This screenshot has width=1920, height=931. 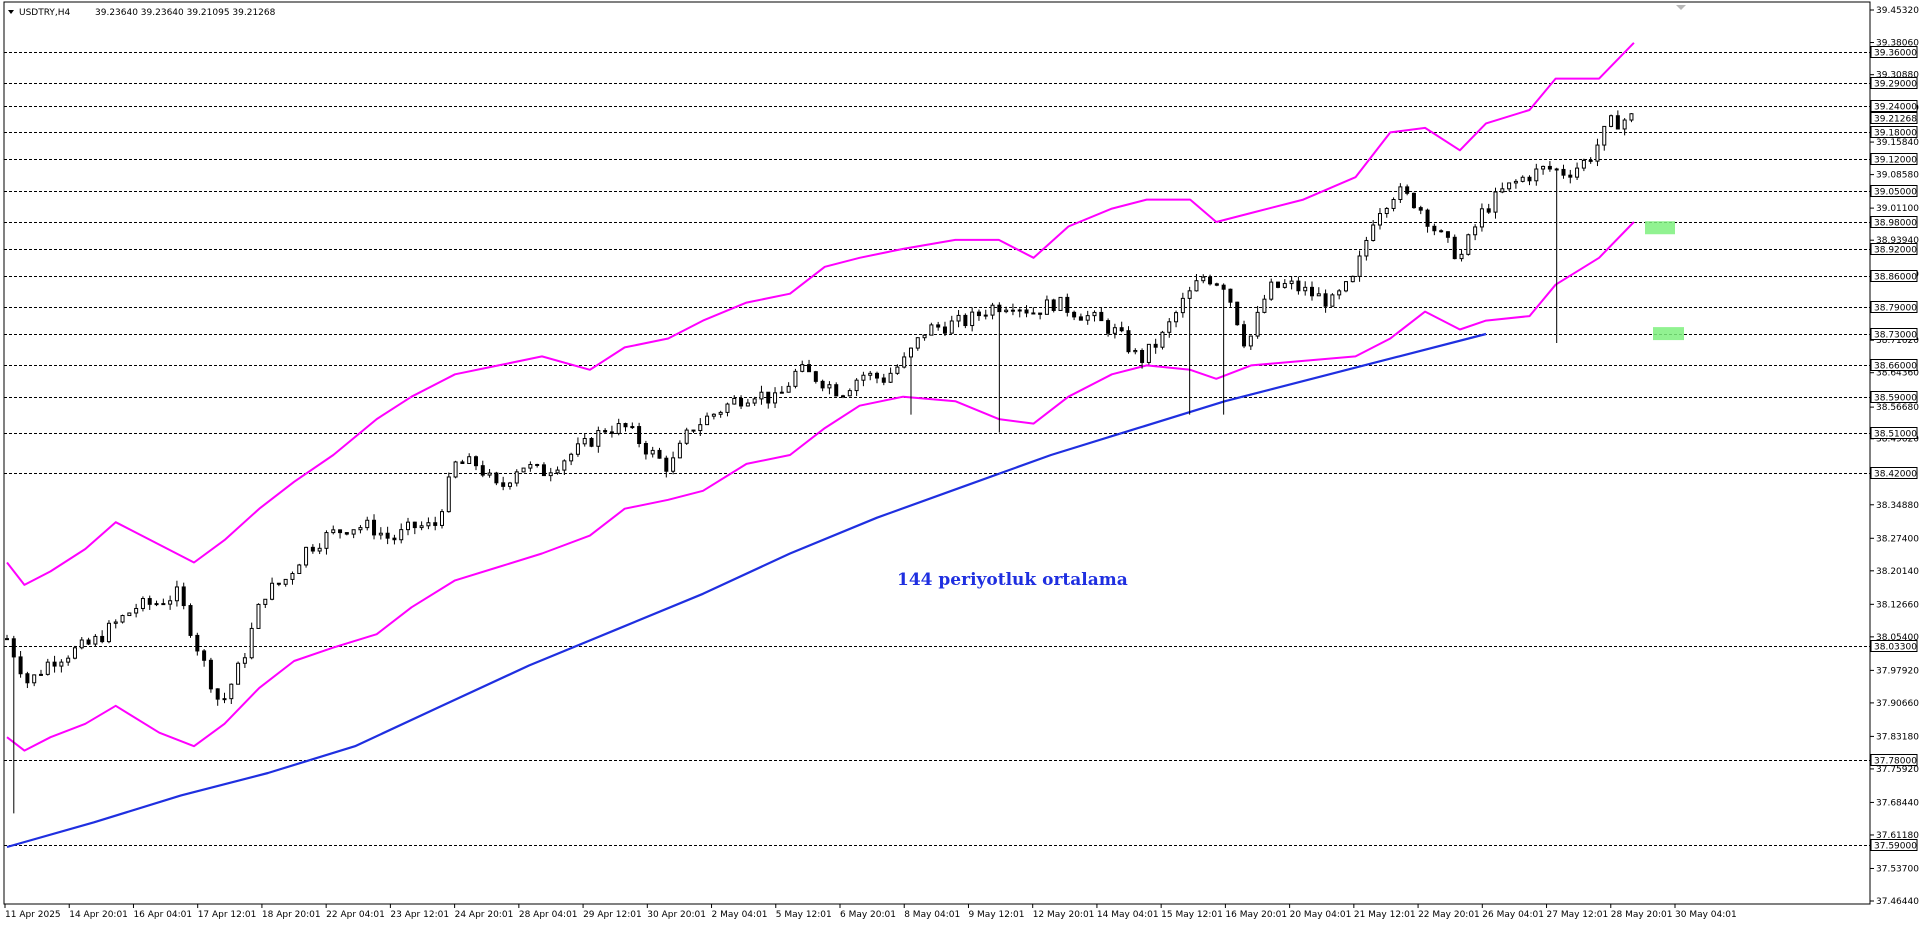 What do you see at coordinates (1897, 704) in the screenshot?
I see `price-tick-label: 37.90660` at bounding box center [1897, 704].